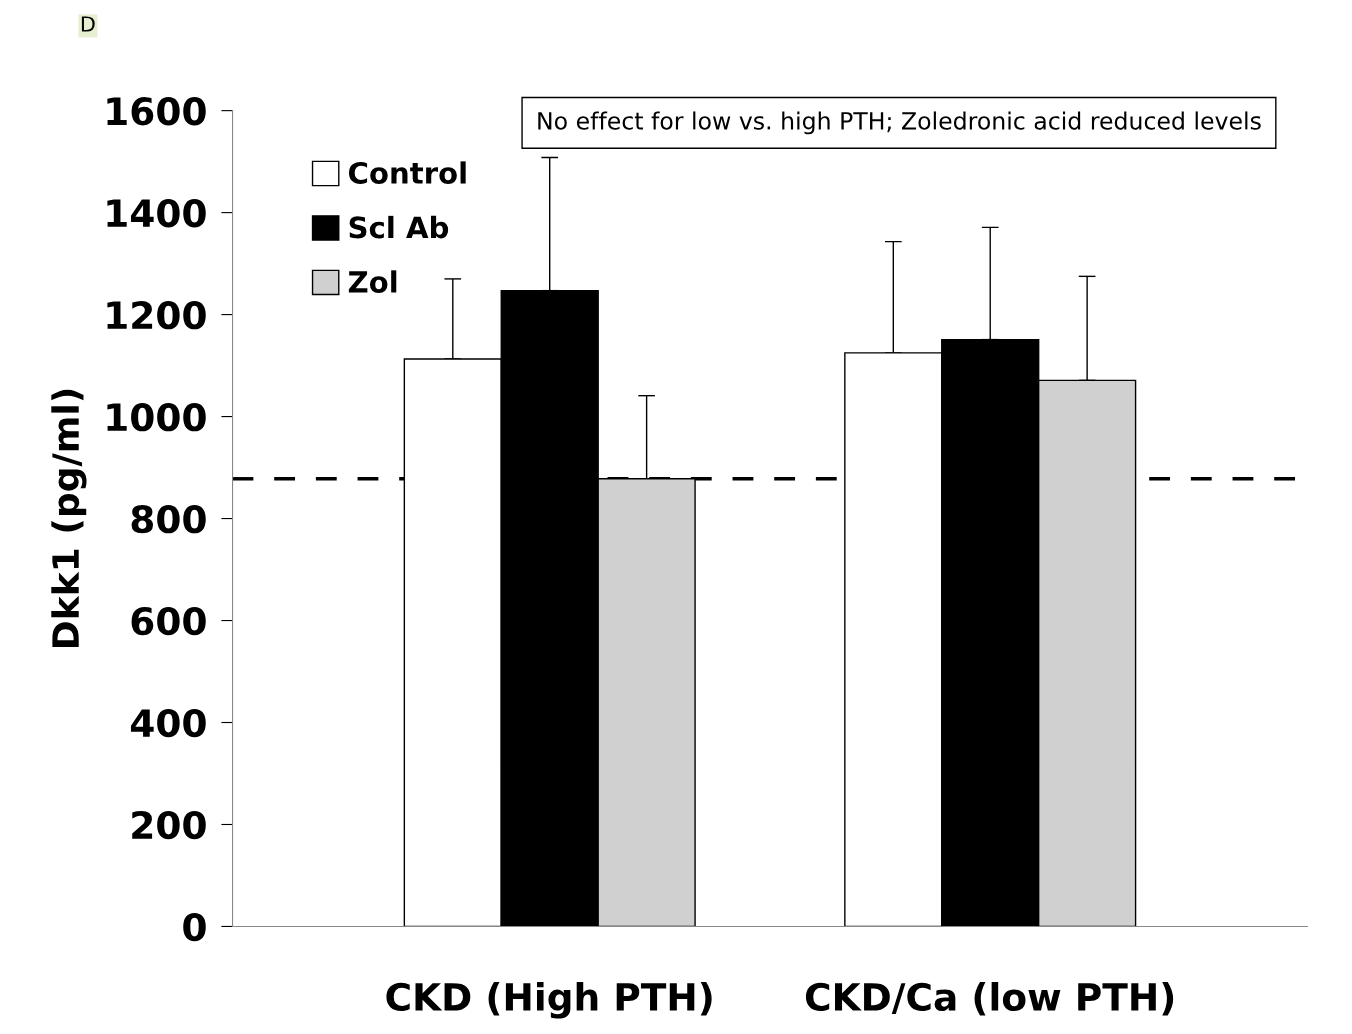 Image resolution: width=1352 pixels, height=1034 pixels. What do you see at coordinates (168, 621) in the screenshot?
I see `y-tick-label: 600` at bounding box center [168, 621].